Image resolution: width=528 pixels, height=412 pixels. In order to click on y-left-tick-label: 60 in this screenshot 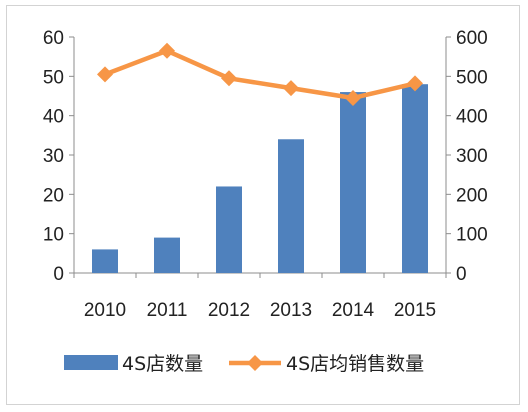, I will do `click(53, 38)`.